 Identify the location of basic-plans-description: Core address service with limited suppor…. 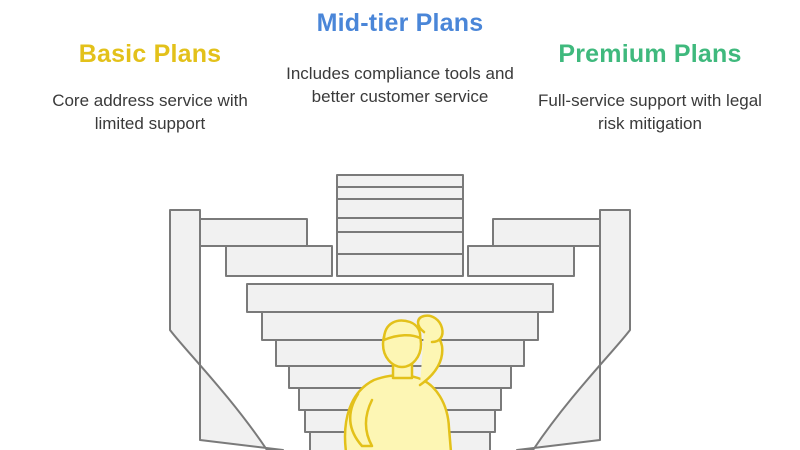
(150, 112).